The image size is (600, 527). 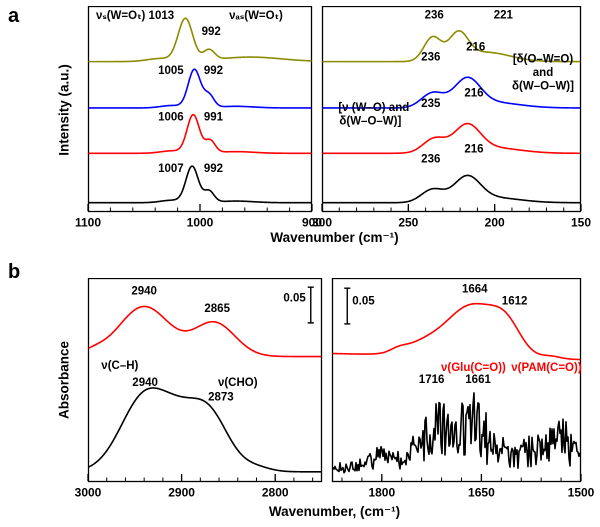 I want to click on panel-a-label: a, so click(x=14, y=16).